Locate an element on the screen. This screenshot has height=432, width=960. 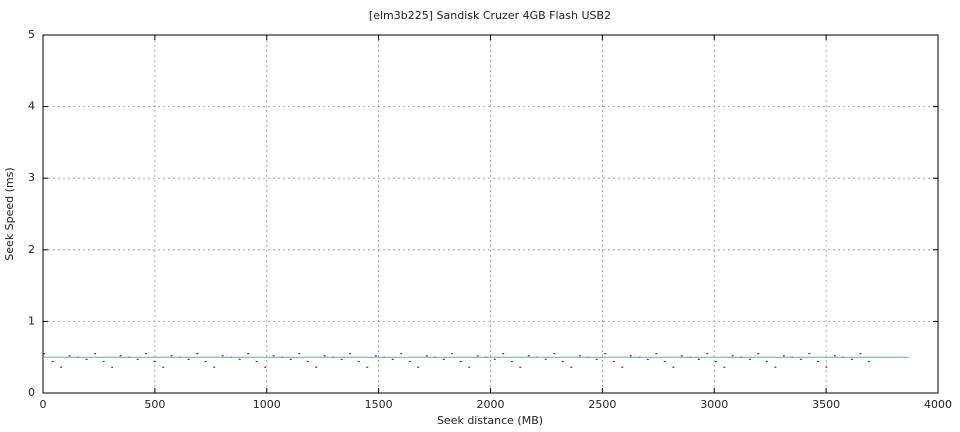
x-tick-label: 500 is located at coordinates (154, 404).